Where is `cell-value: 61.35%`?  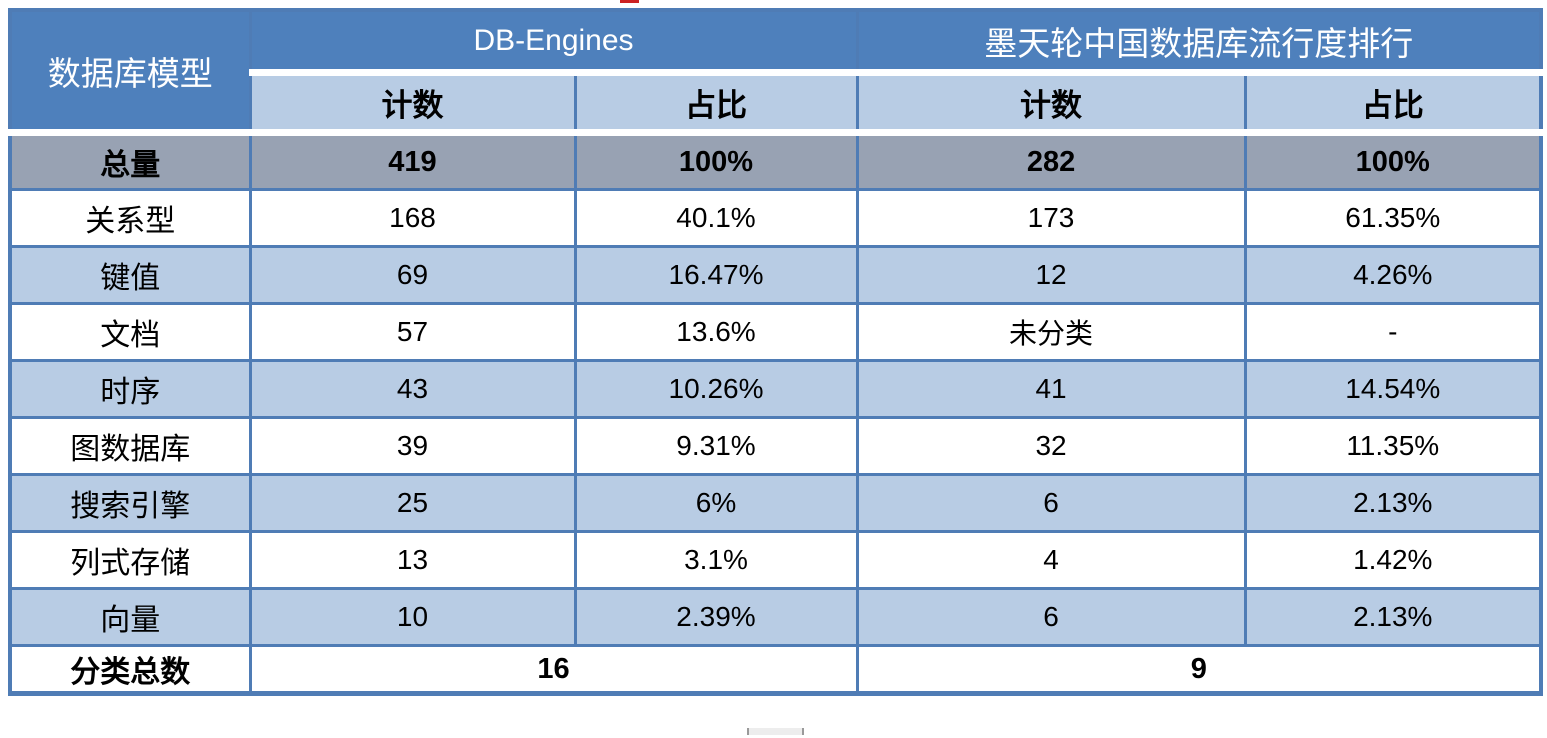 cell-value: 61.35% is located at coordinates (1393, 218).